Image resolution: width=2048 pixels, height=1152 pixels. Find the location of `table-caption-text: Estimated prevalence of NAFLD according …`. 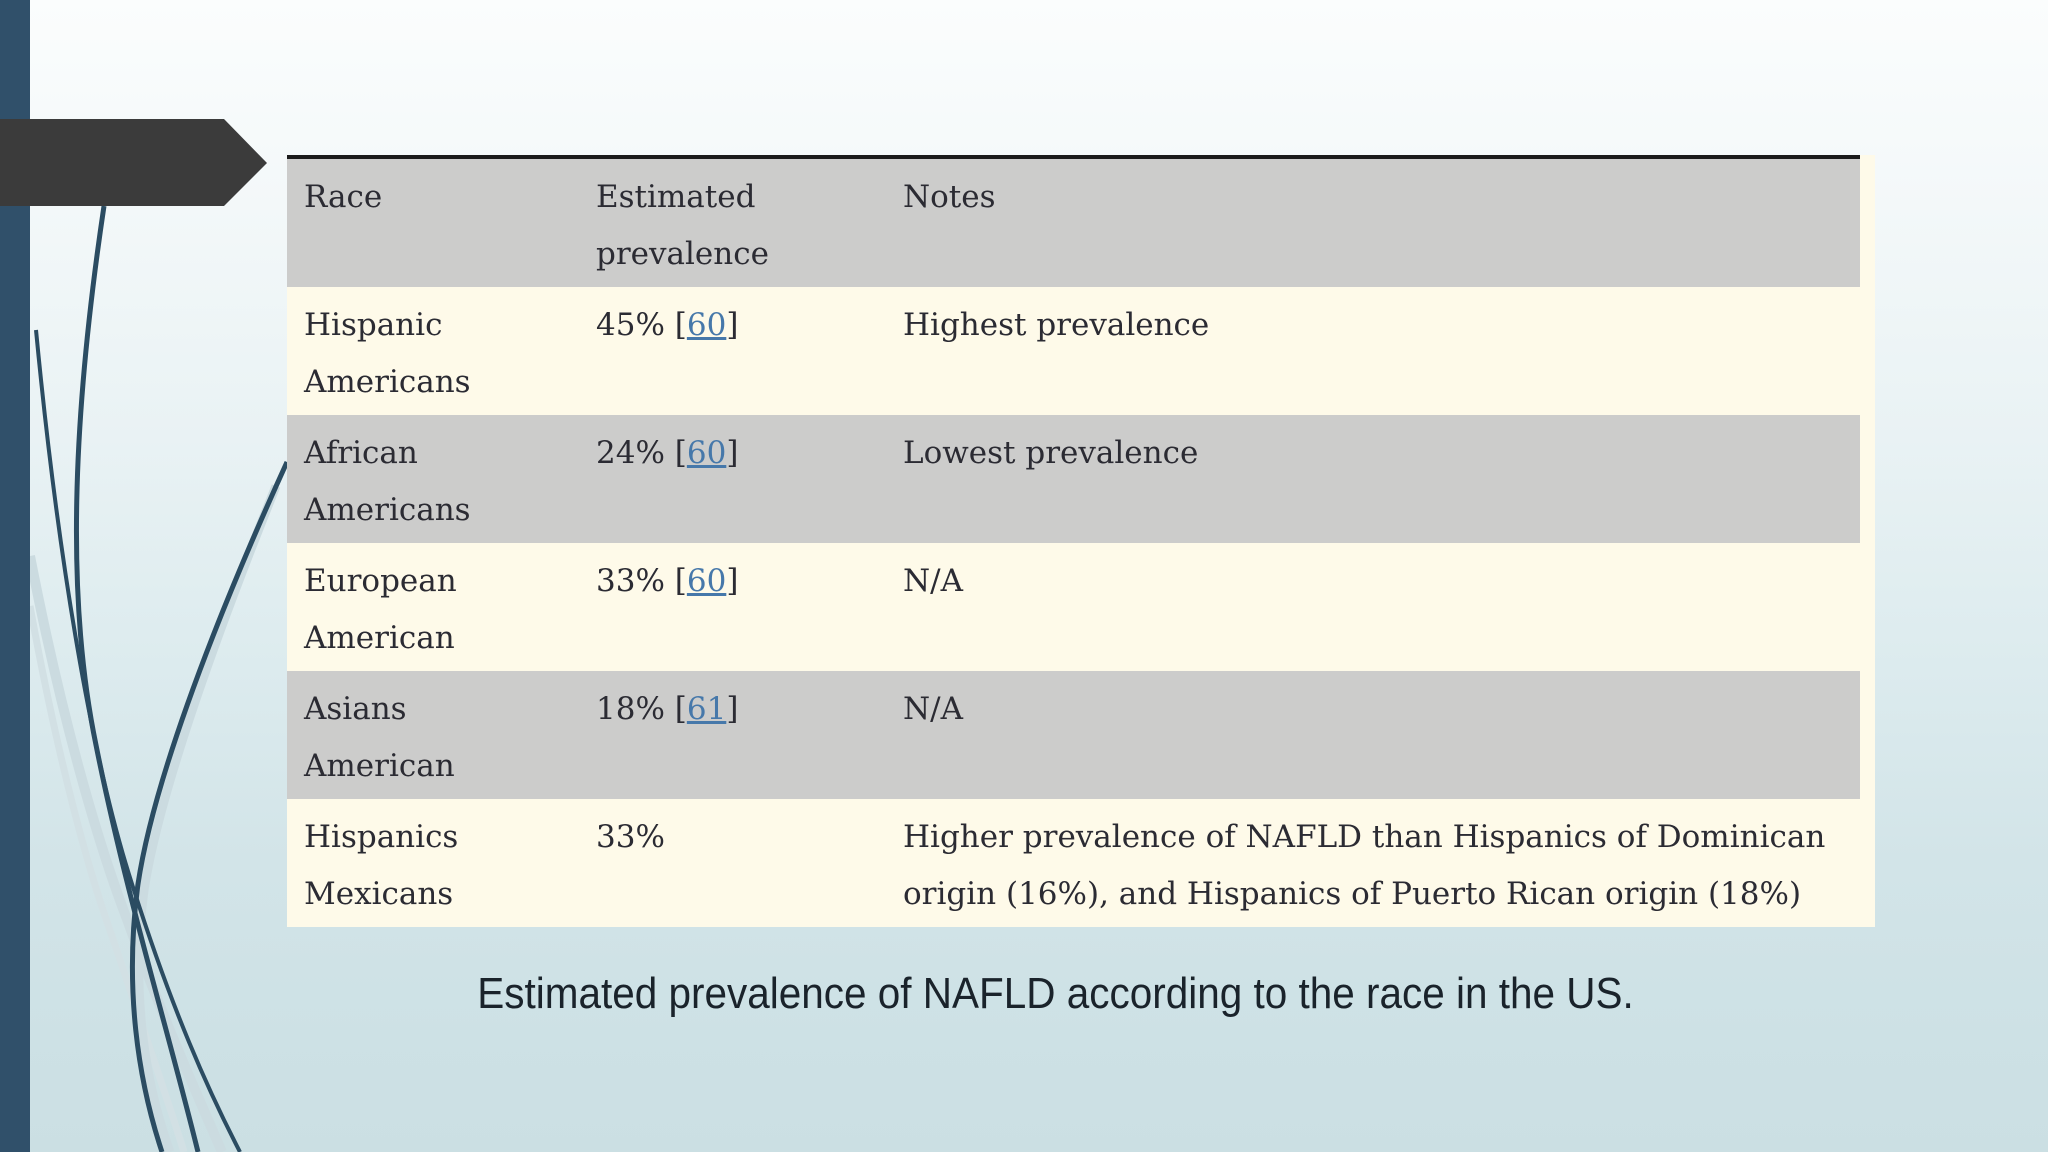

table-caption-text: Estimated prevalence of NAFLD according … is located at coordinates (1056, 993).